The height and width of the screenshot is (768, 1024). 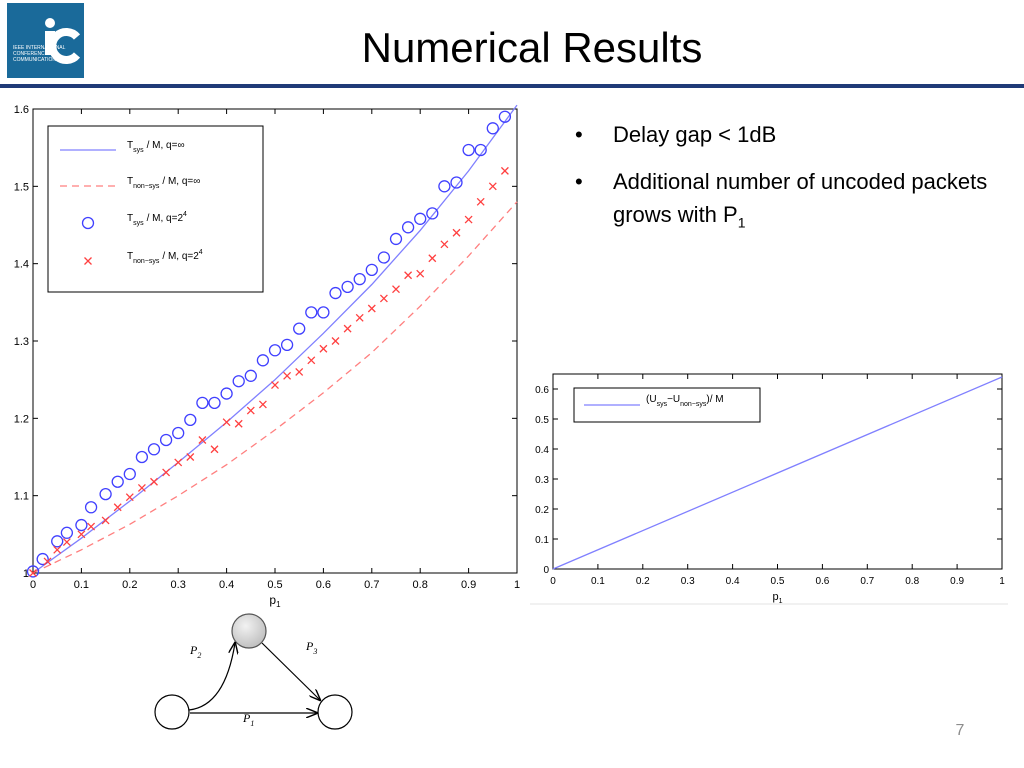 What do you see at coordinates (311, 647) in the screenshot?
I see `edge-label-p3: P3` at bounding box center [311, 647].